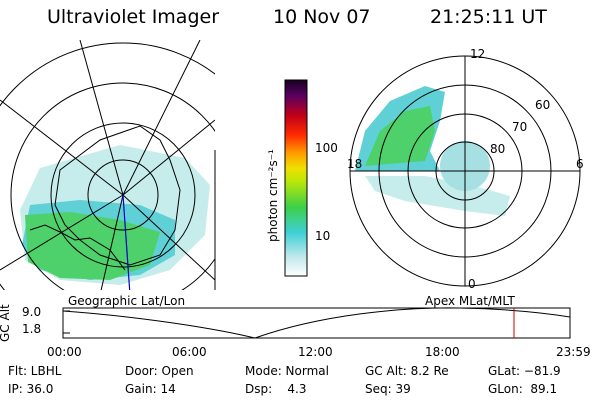 The width and height of the screenshot is (600, 400). What do you see at coordinates (580, 164) in the screenshot?
I see `mlt-label-6: 6` at bounding box center [580, 164].